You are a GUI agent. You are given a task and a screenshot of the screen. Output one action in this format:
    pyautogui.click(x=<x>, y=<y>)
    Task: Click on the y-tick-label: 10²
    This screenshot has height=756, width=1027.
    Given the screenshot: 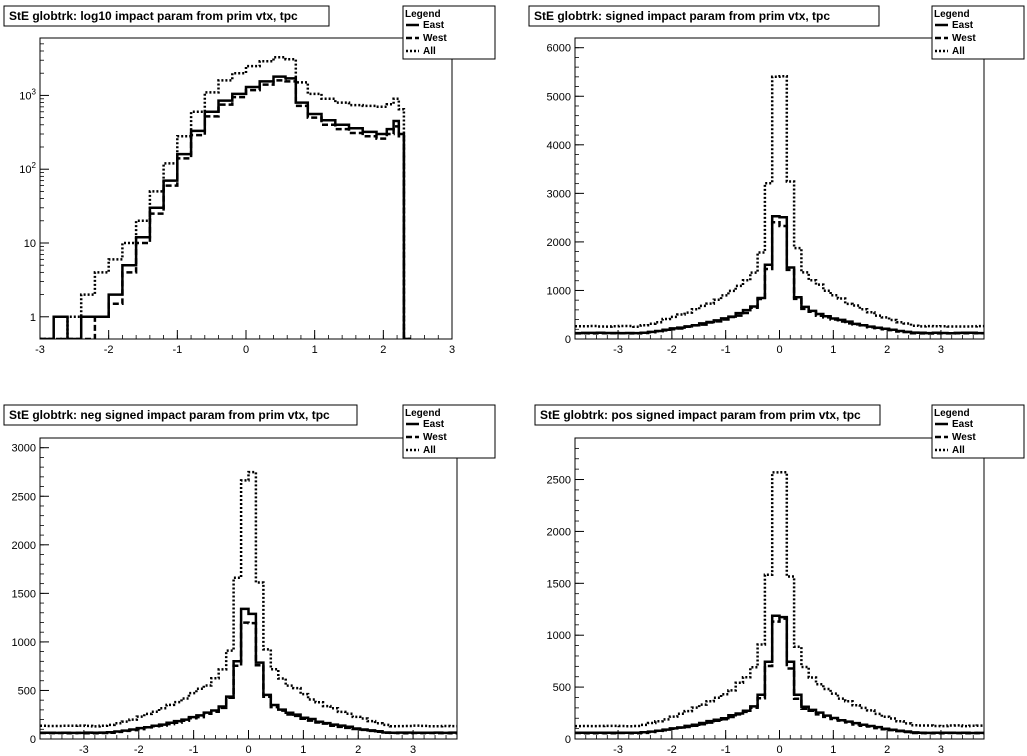 What is the action you would take?
    pyautogui.click(x=27, y=168)
    